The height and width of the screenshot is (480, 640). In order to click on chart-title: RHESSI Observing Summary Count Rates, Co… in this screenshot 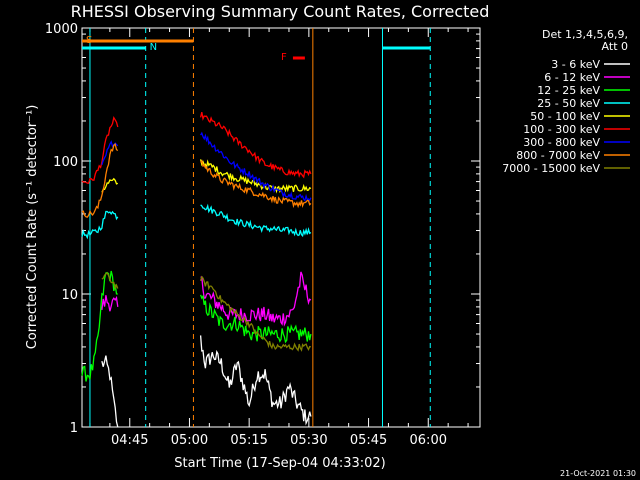, I will do `click(280, 11)`.